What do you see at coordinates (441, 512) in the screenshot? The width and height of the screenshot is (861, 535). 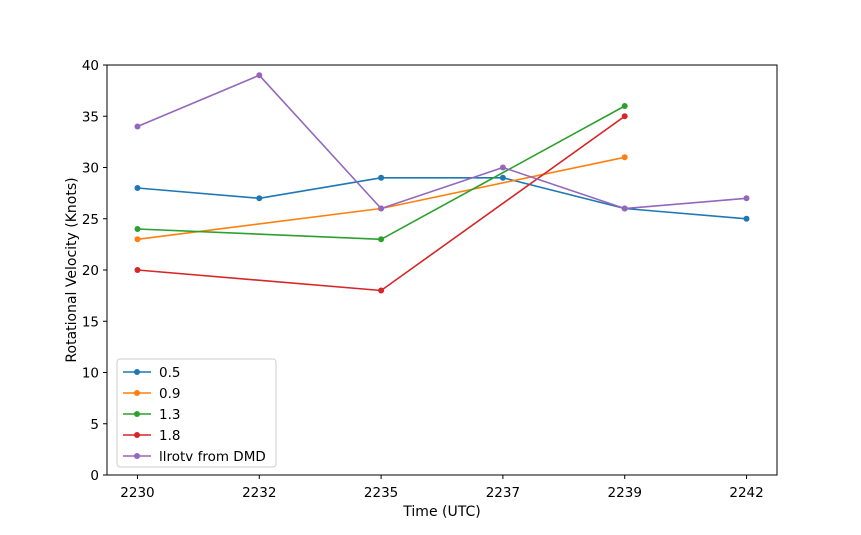 I see `x-axis-label: Time (UTC)` at bounding box center [441, 512].